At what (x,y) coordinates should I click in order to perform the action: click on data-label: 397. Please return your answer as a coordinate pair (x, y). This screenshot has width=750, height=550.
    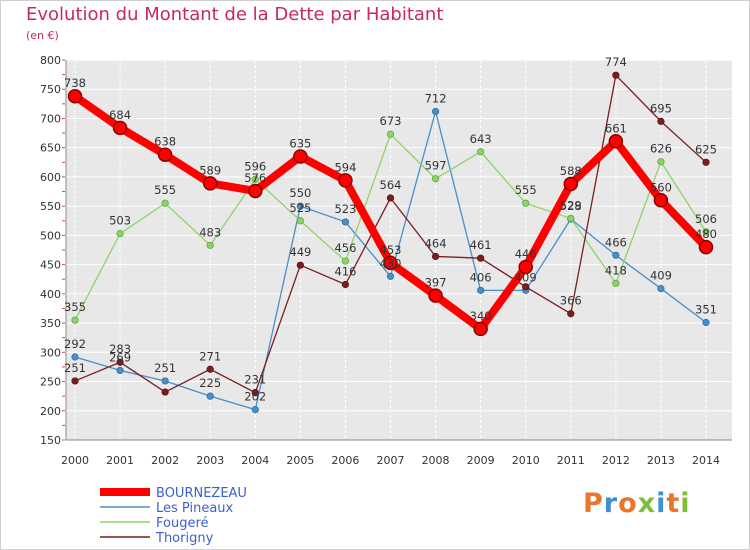
    Looking at the image, I should click on (436, 283).